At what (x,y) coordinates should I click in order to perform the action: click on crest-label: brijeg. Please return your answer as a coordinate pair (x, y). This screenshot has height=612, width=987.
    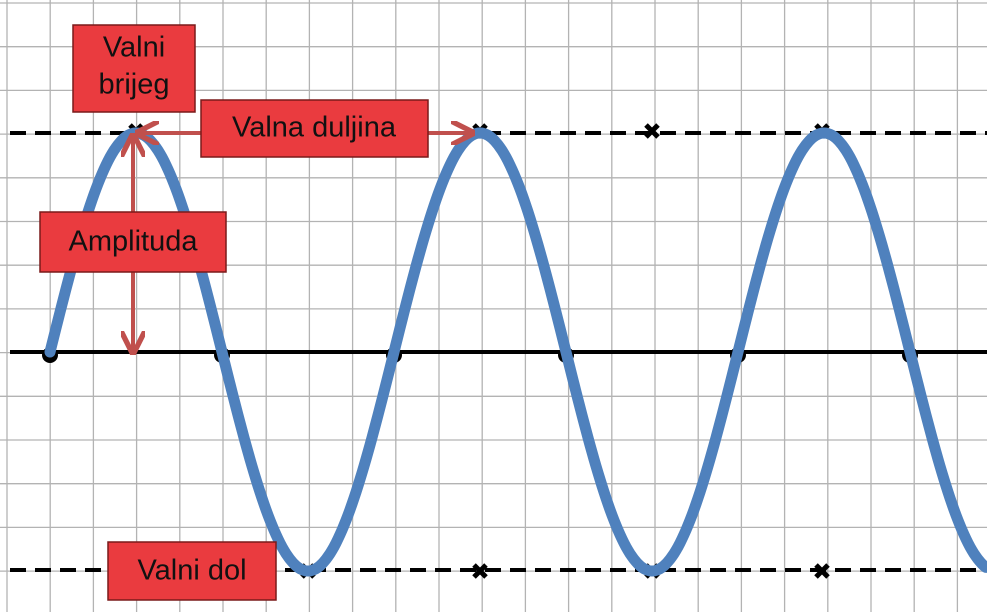
    Looking at the image, I should click on (134, 85).